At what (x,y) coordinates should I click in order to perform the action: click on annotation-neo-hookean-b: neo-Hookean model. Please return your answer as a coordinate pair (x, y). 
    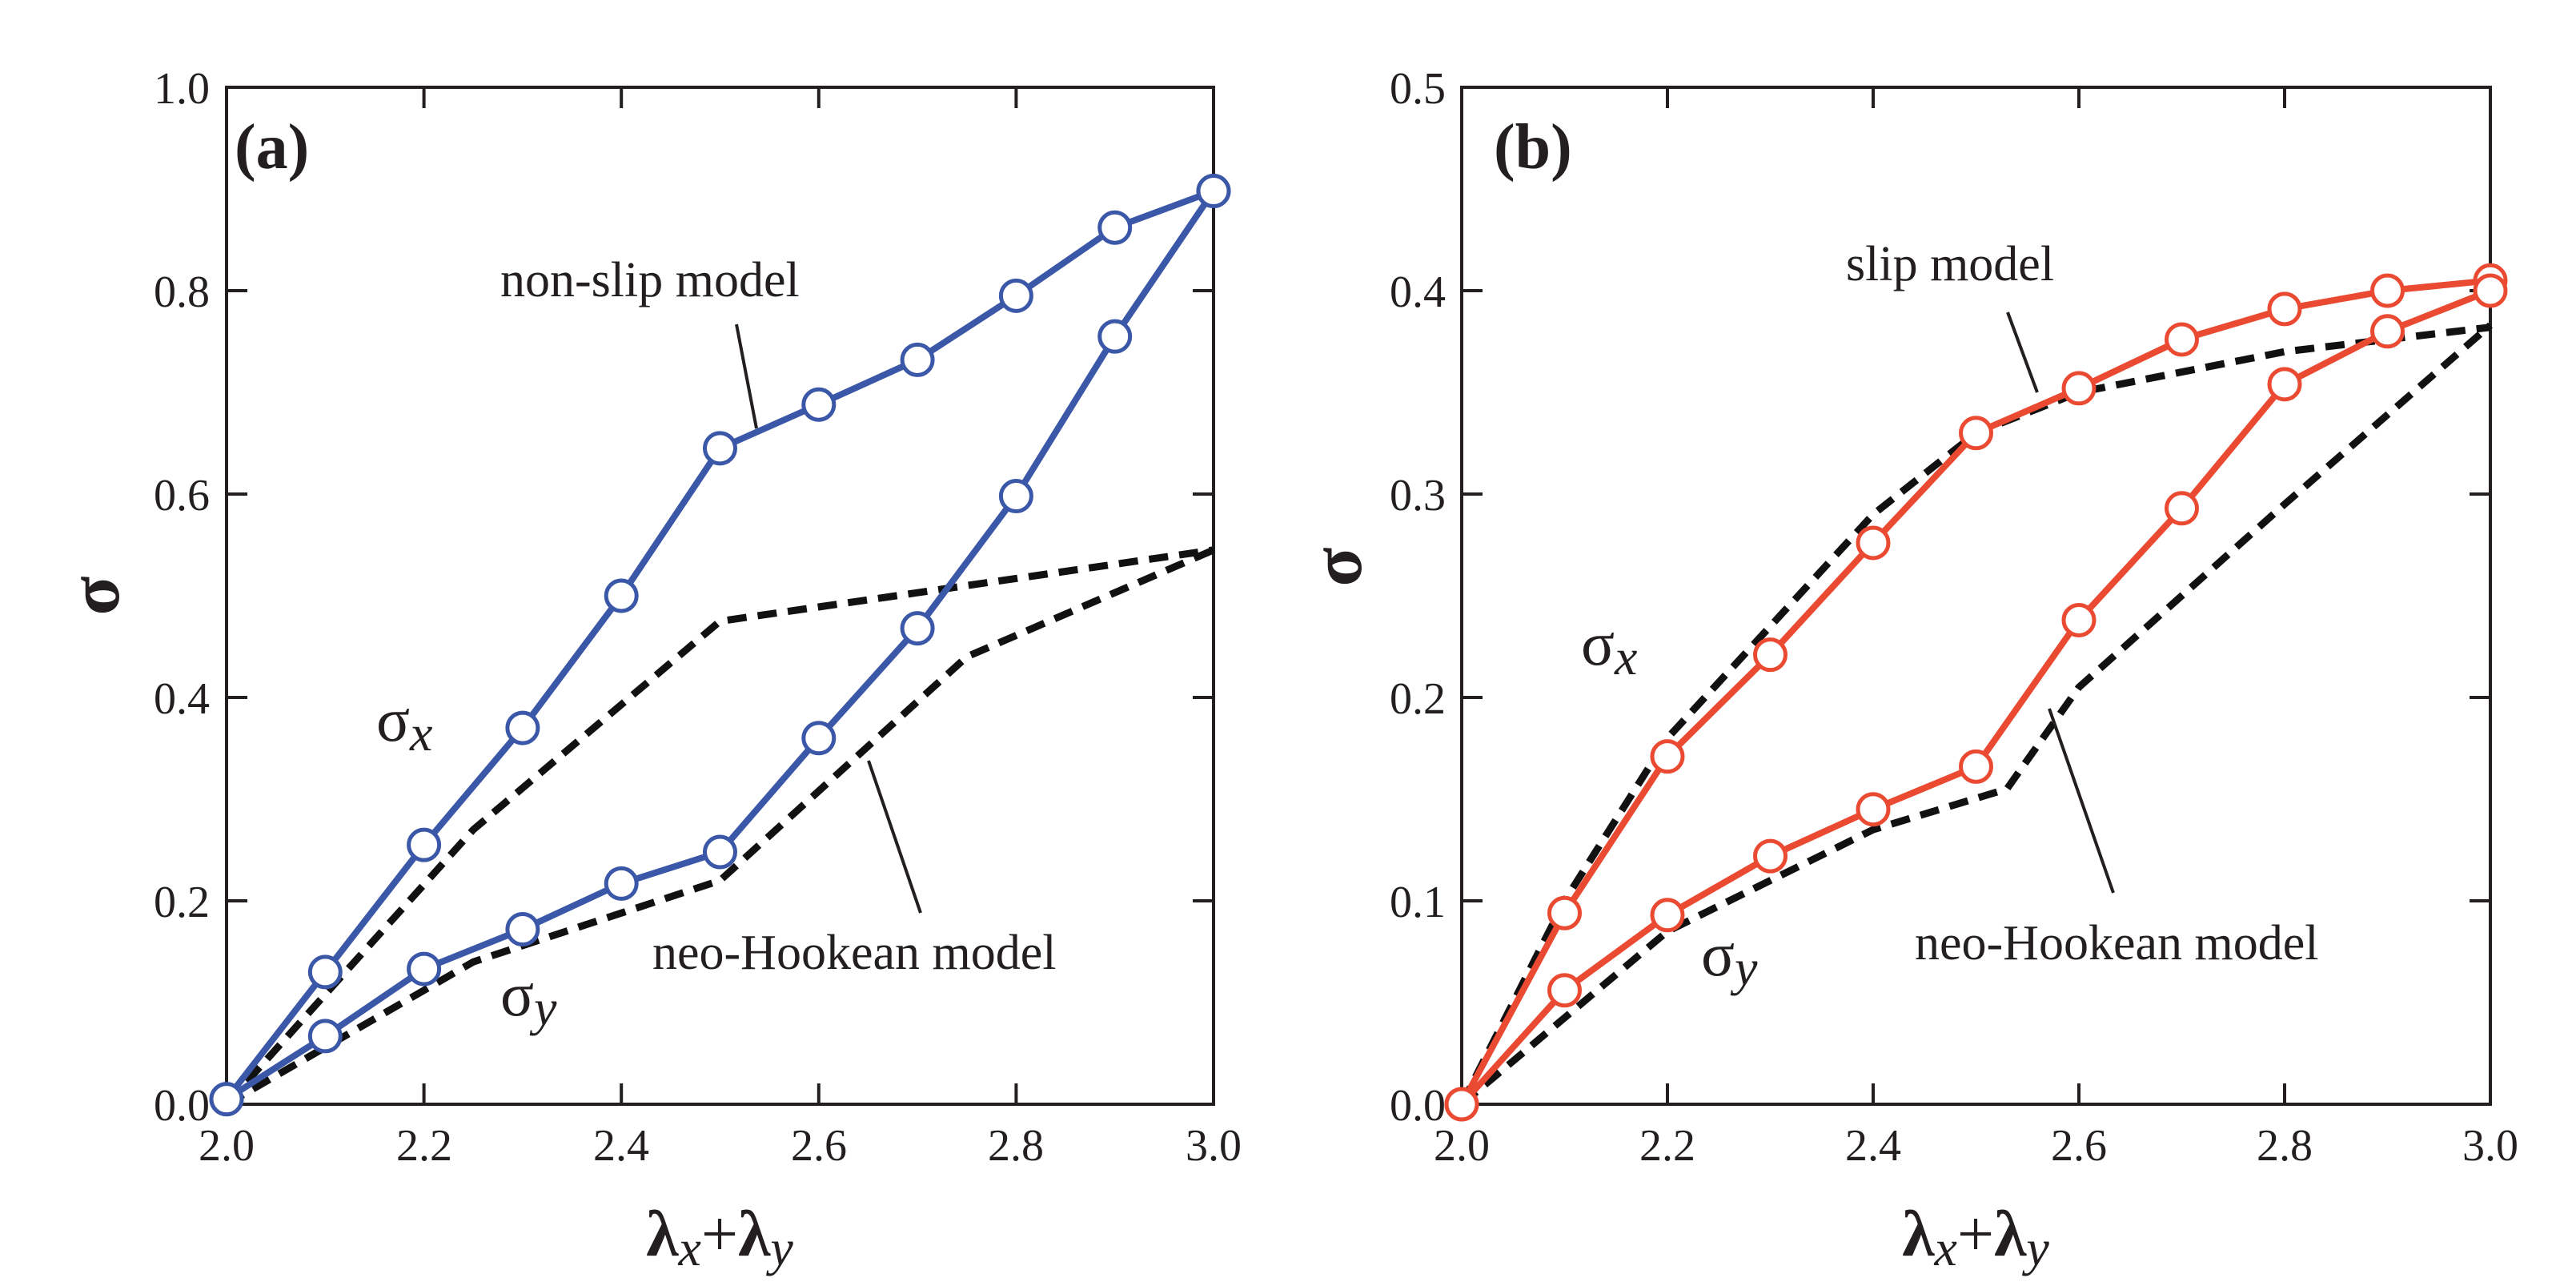
    Looking at the image, I should click on (2116, 943).